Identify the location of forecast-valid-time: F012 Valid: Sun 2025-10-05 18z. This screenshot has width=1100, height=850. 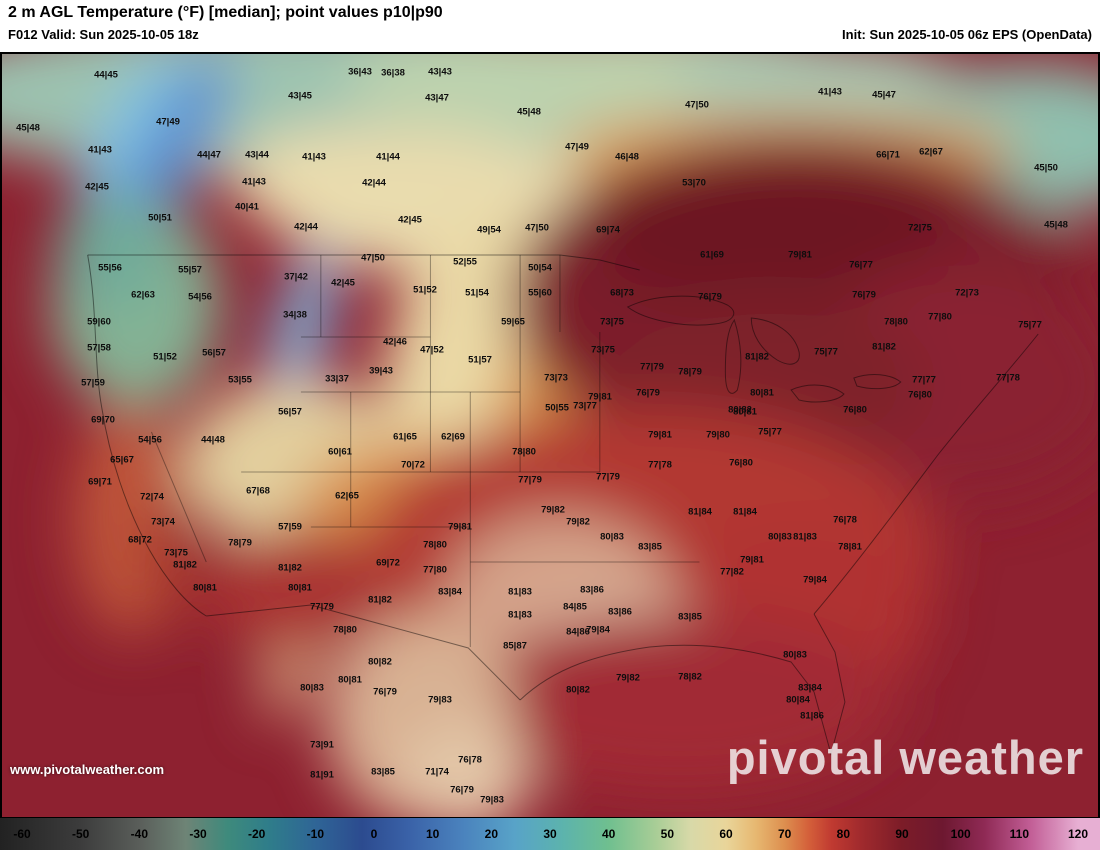
(103, 34).